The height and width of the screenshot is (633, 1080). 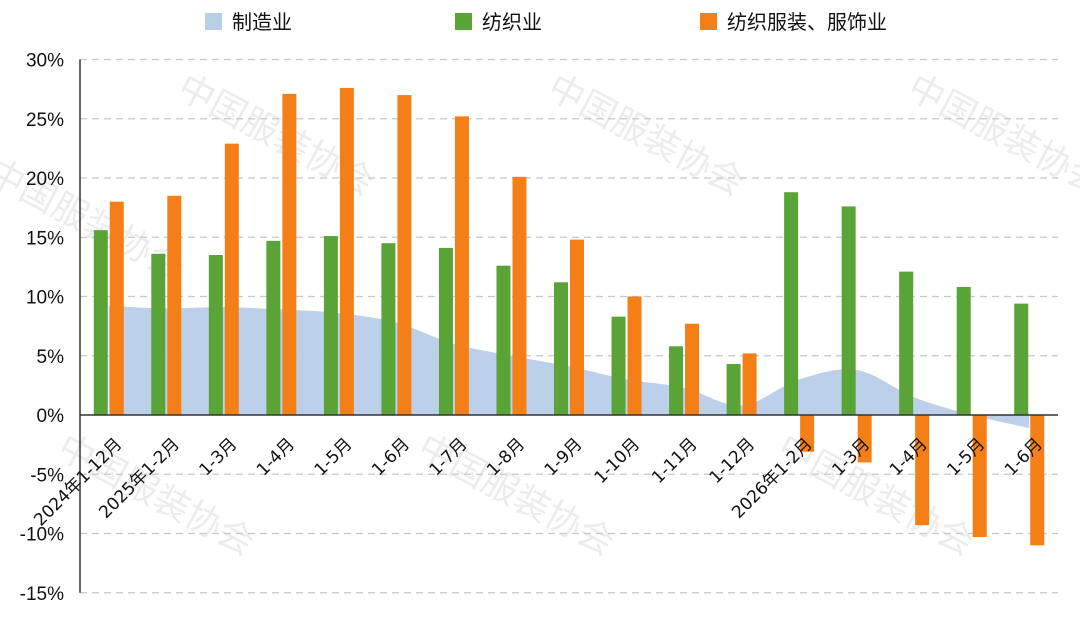 What do you see at coordinates (45, 298) in the screenshot?
I see `y-tick-label: 10%` at bounding box center [45, 298].